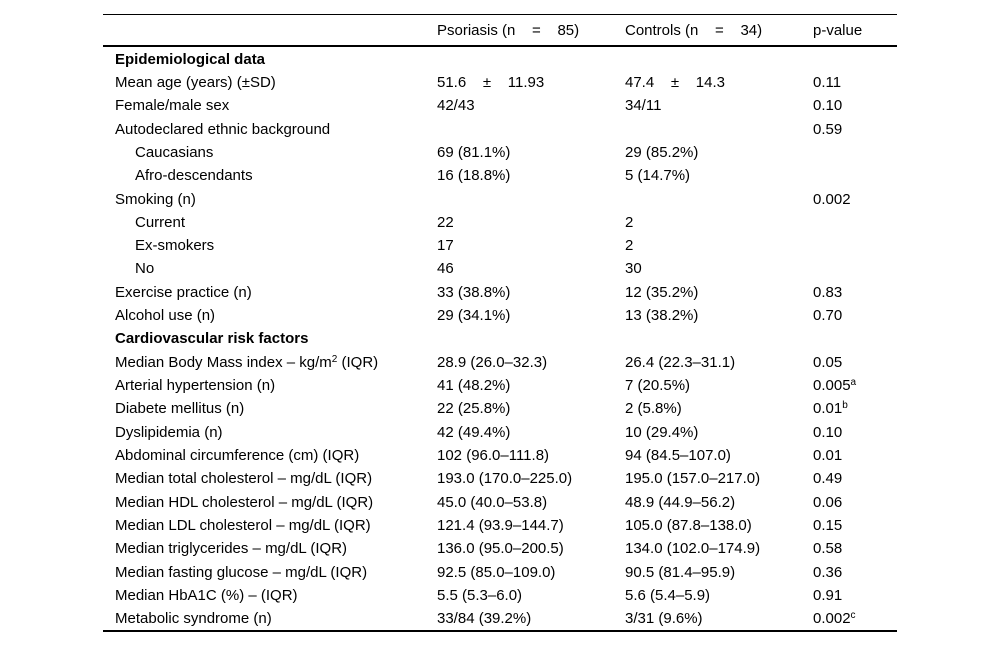 The height and width of the screenshot is (647, 1000). Describe the element at coordinates (662, 316) in the screenshot. I see `controls-value: 13 (38.2%)` at that location.